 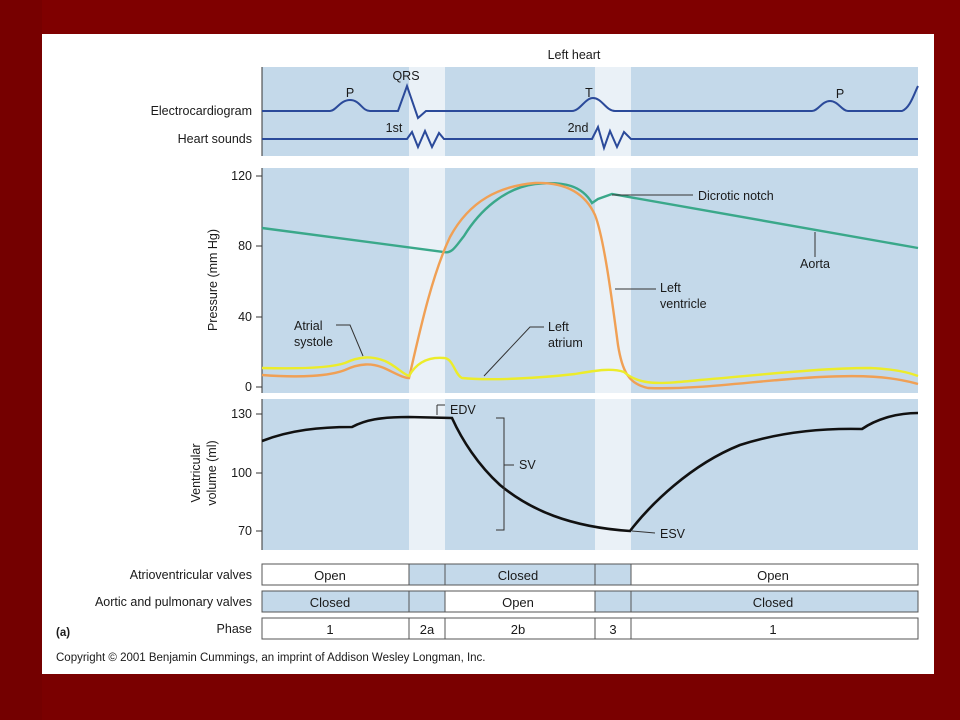 What do you see at coordinates (245, 246) in the screenshot?
I see `pressure-tick-80: 80` at bounding box center [245, 246].